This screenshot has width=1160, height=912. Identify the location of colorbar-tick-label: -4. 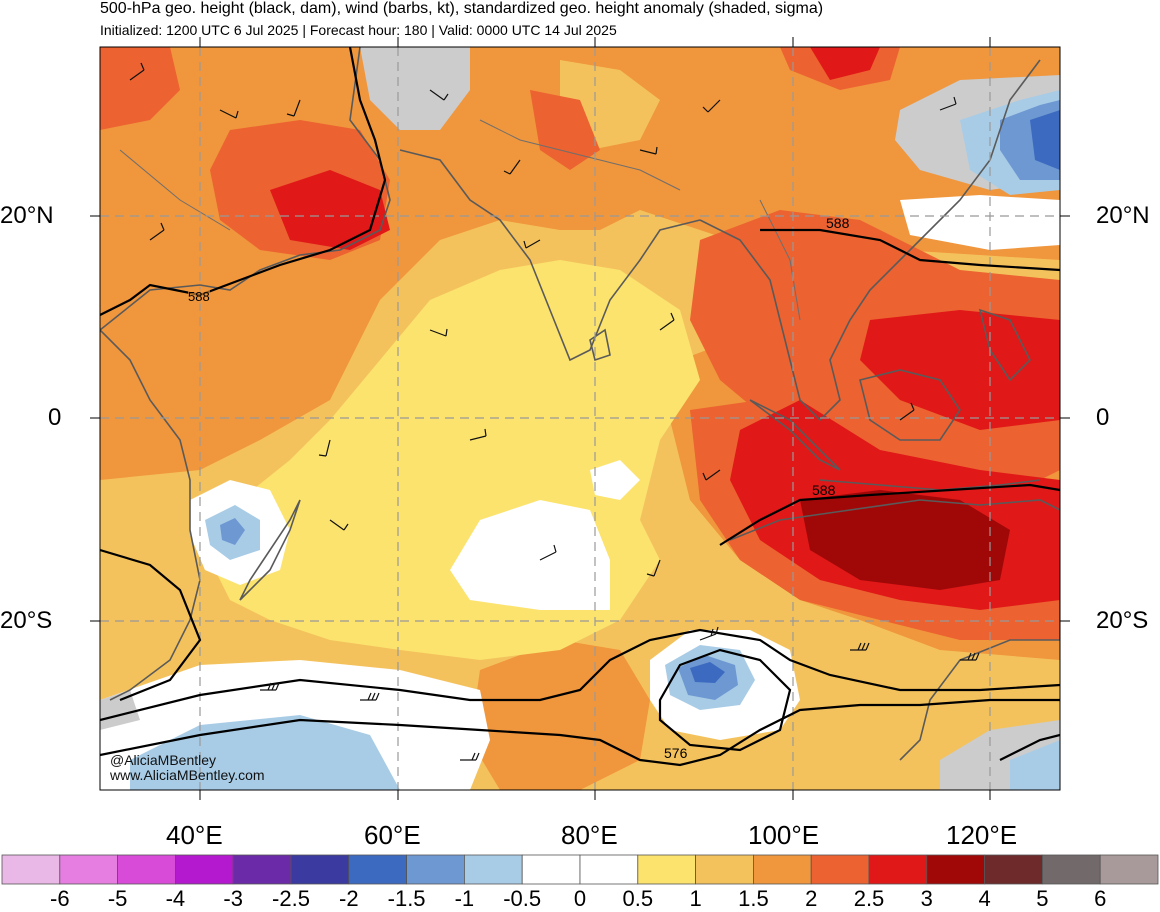
(175, 898).